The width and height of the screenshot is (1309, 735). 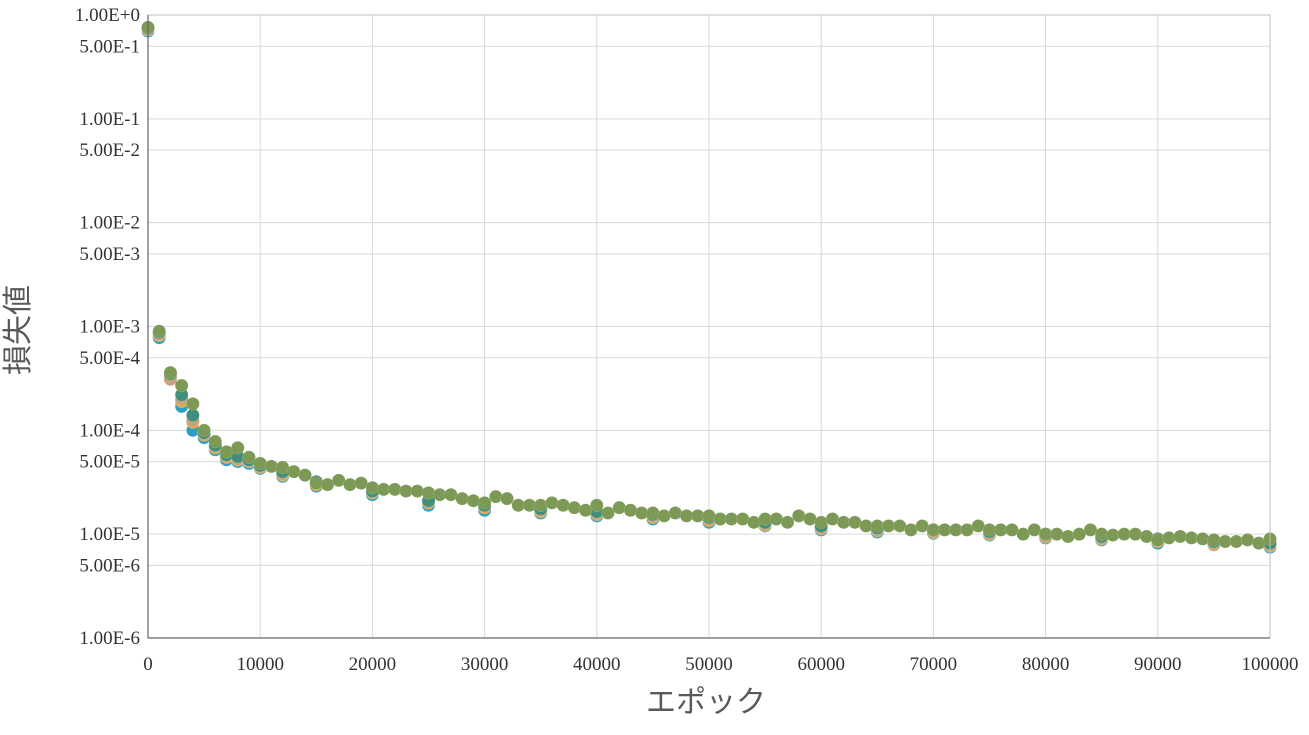 What do you see at coordinates (109, 430) in the screenshot?
I see `y-tick-label: 1.00E-4` at bounding box center [109, 430].